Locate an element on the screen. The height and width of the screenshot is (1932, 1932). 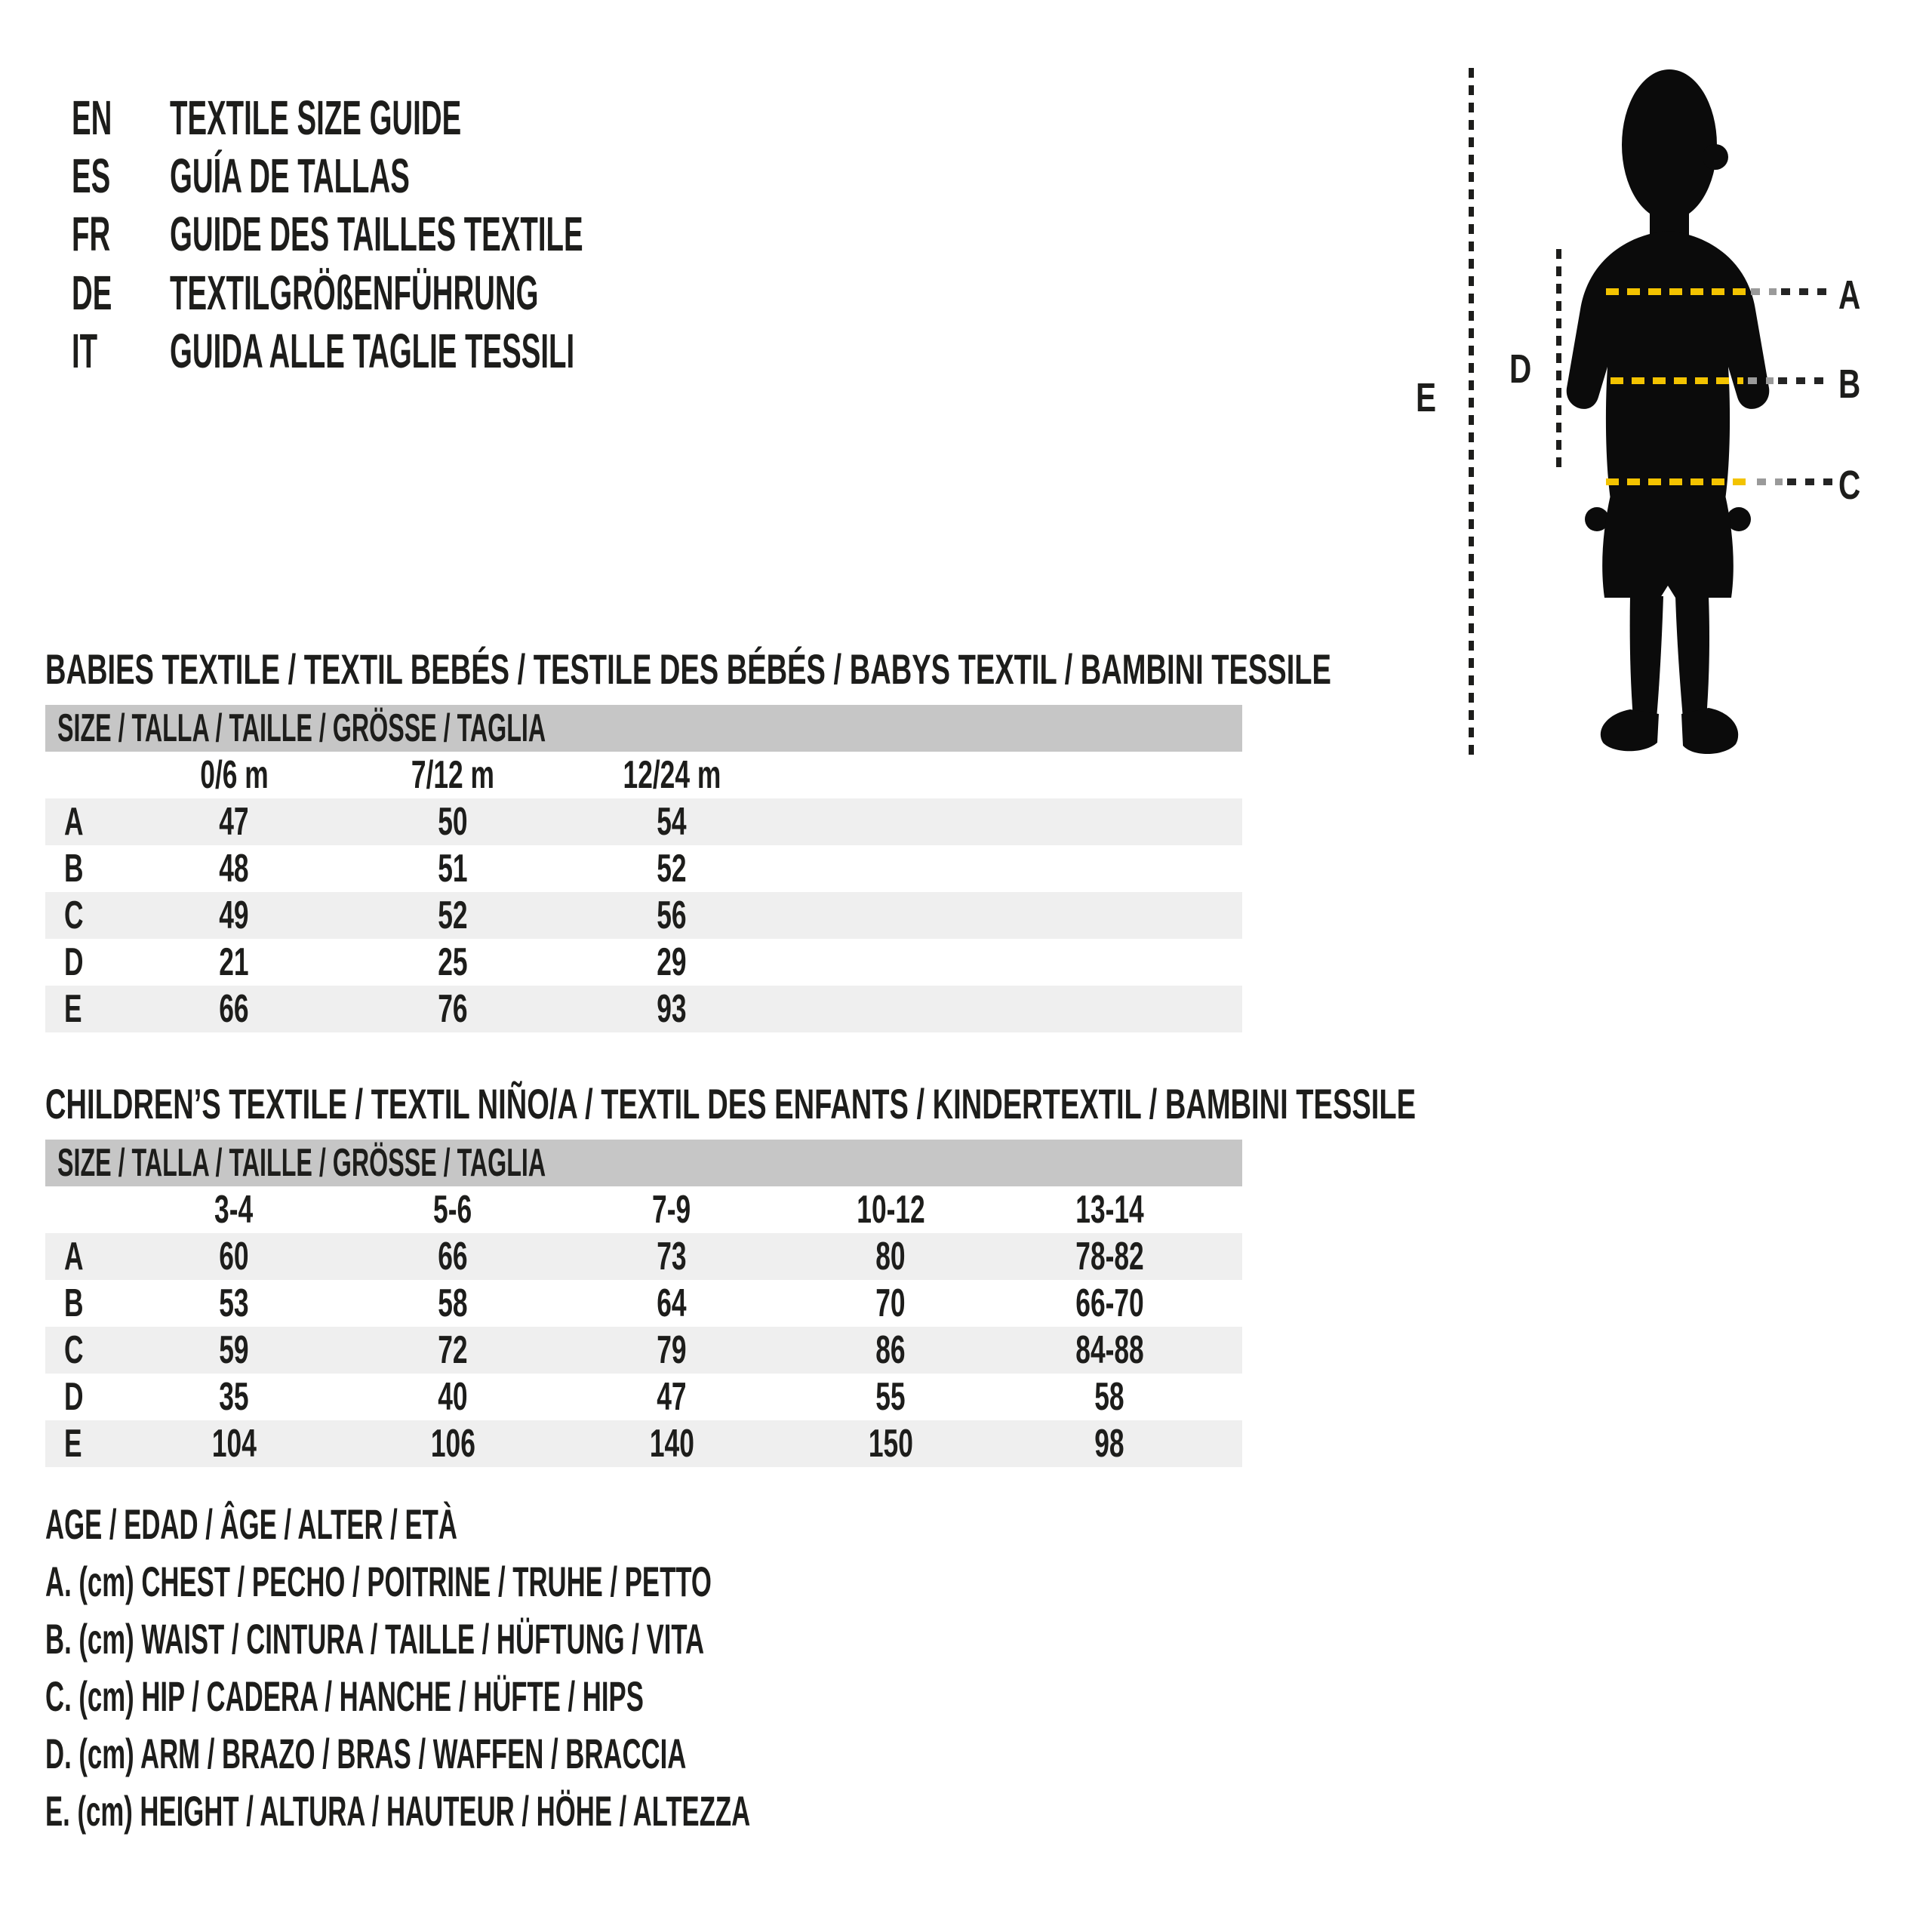
cell-value: 66 is located at coordinates (453, 1256).